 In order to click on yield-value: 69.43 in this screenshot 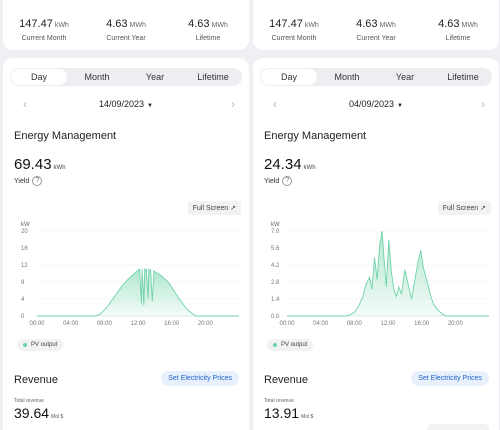, I will do `click(33, 164)`.